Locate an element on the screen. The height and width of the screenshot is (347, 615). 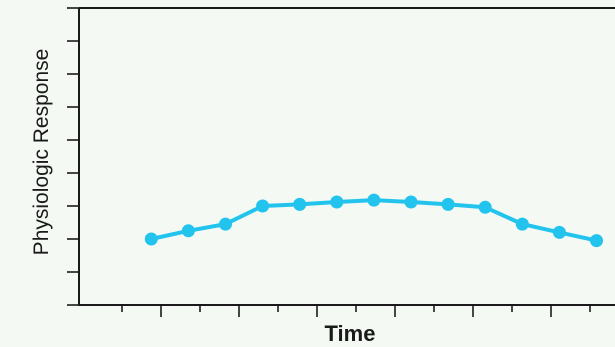
x-axis-label: Time is located at coordinates (350, 333).